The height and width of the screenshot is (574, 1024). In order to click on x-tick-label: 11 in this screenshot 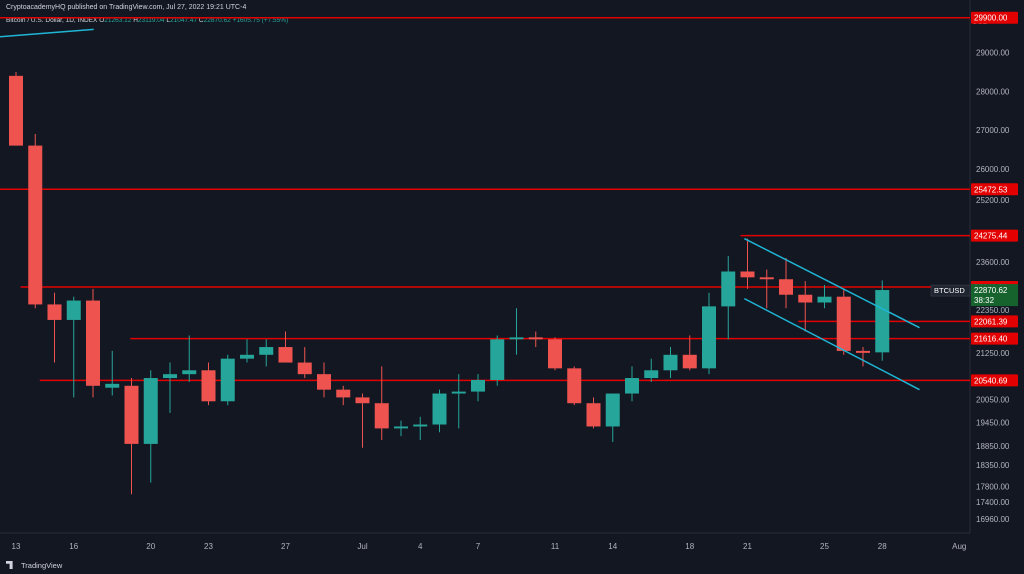, I will do `click(555, 546)`.